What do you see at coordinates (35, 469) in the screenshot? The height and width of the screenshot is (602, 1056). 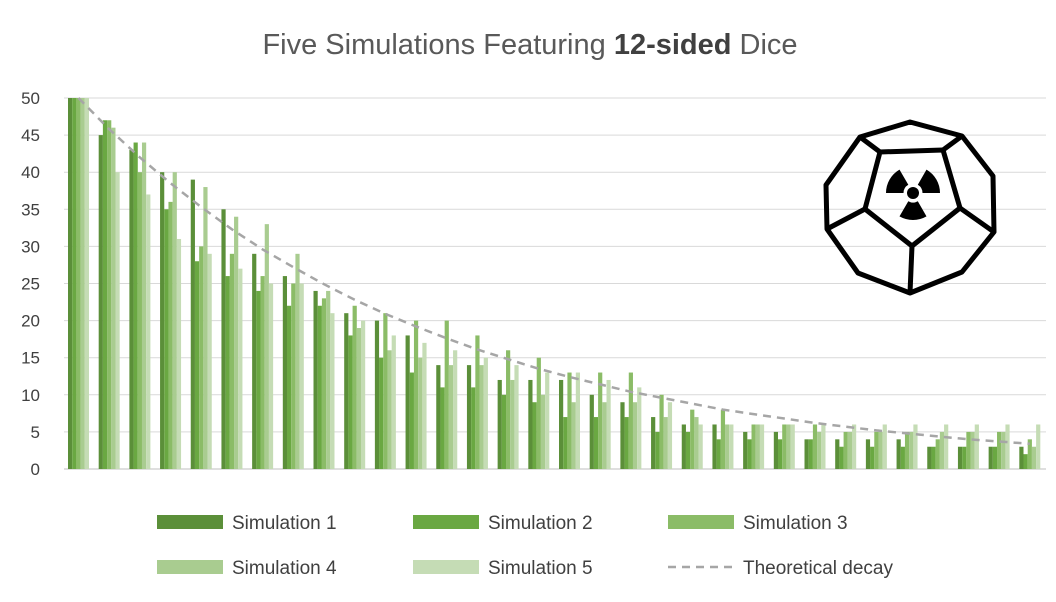 I see `y-tick-label: 0` at bounding box center [35, 469].